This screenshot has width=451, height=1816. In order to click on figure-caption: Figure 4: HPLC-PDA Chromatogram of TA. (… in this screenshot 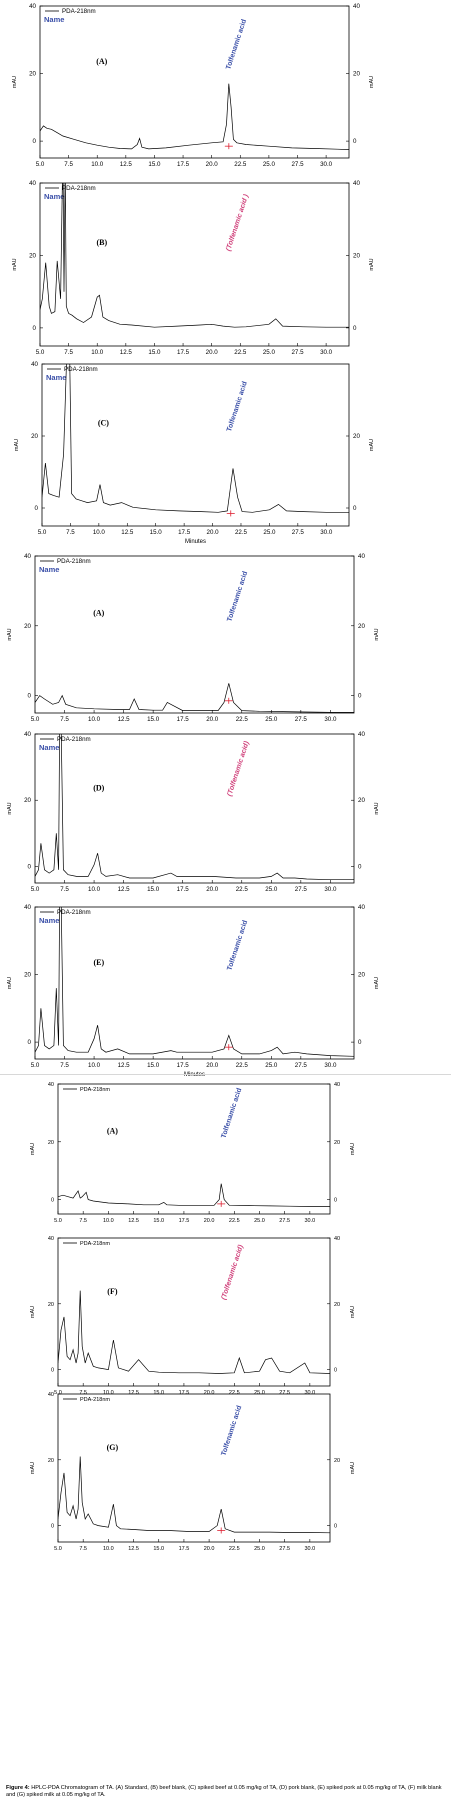, I will do `click(226, 1791)`.